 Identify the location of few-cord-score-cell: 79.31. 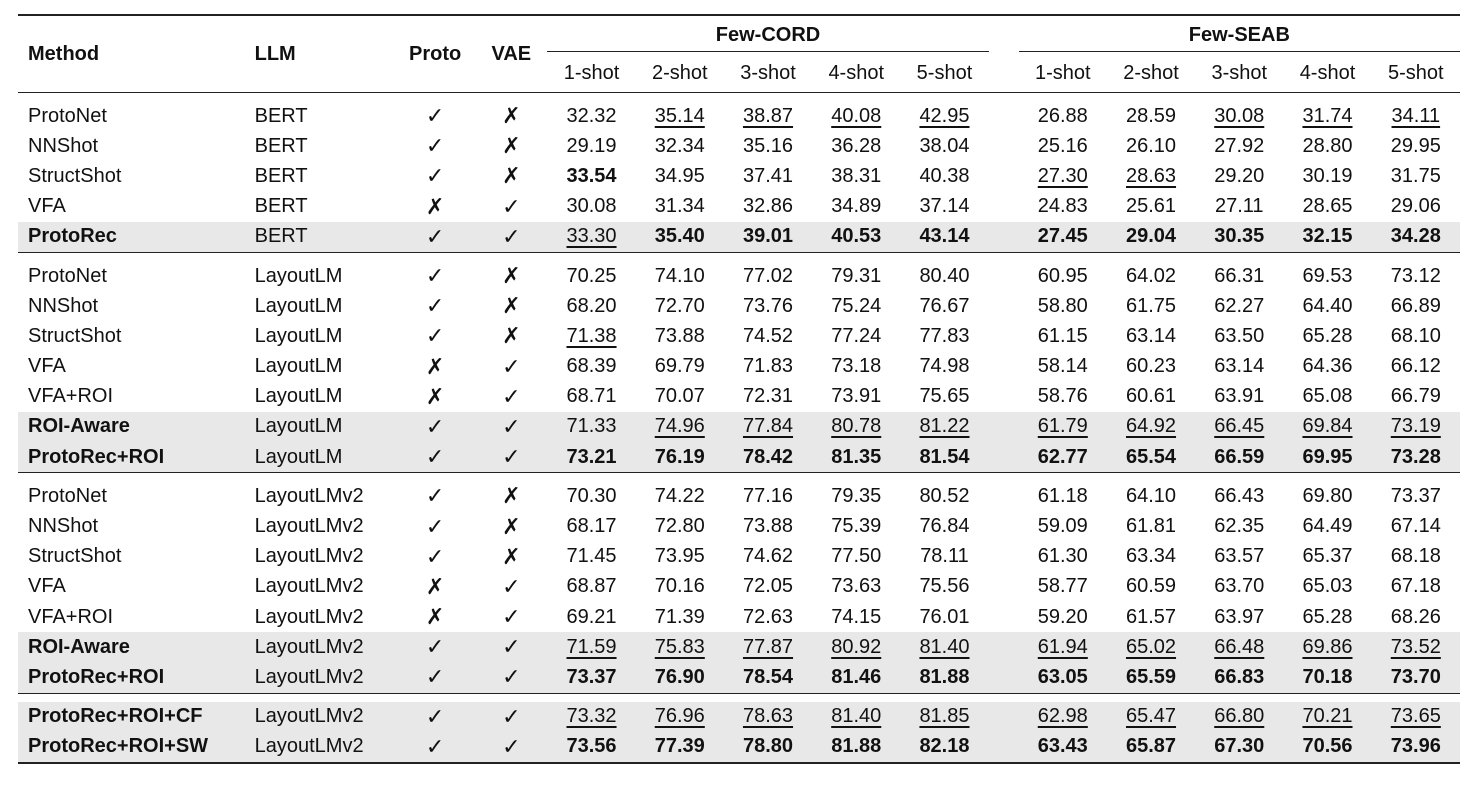
(856, 276).